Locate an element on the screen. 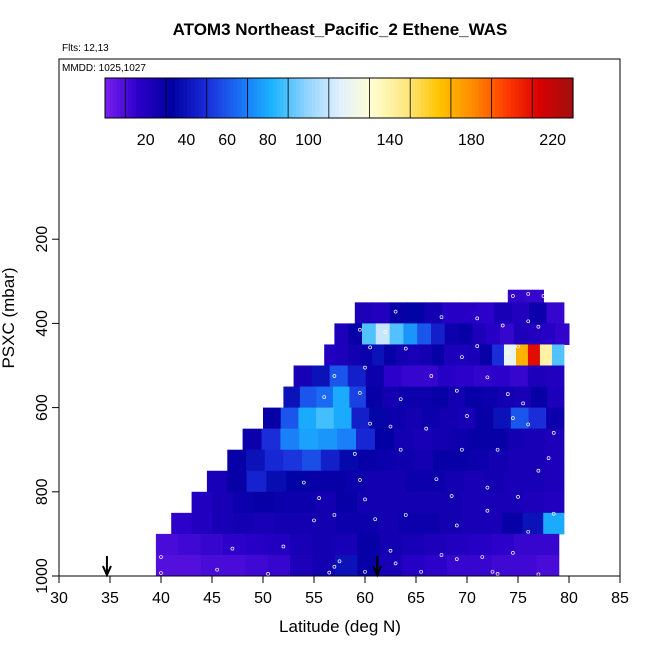 This screenshot has width=650, height=650. x-tick-label: 30 is located at coordinates (59, 598).